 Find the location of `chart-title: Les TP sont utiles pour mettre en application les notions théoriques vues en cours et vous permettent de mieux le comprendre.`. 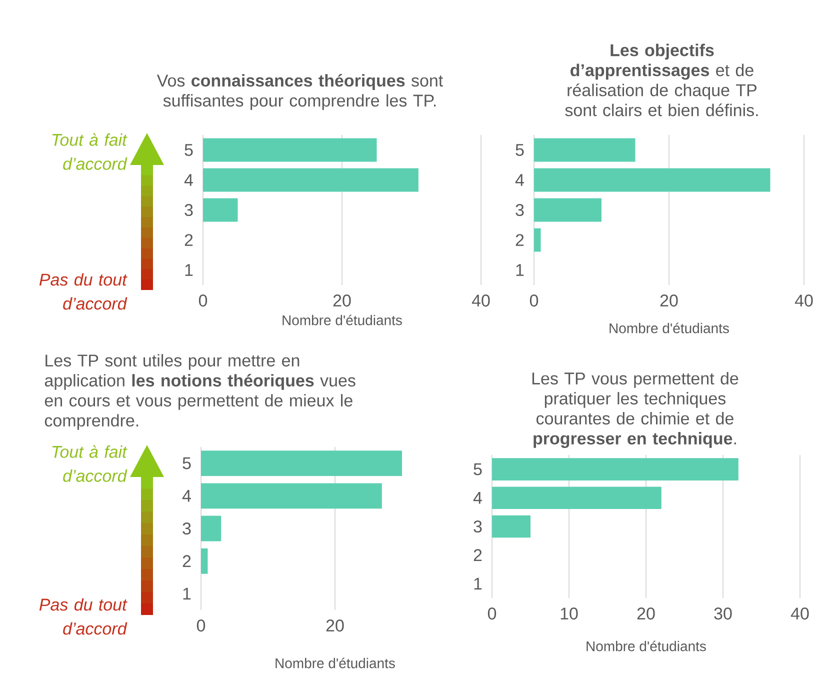

chart-title: Les TP sont utiles pour mettre en application les notions théoriques vues en cours et vous permettent de mieux le comprendre. is located at coordinates (200, 392).